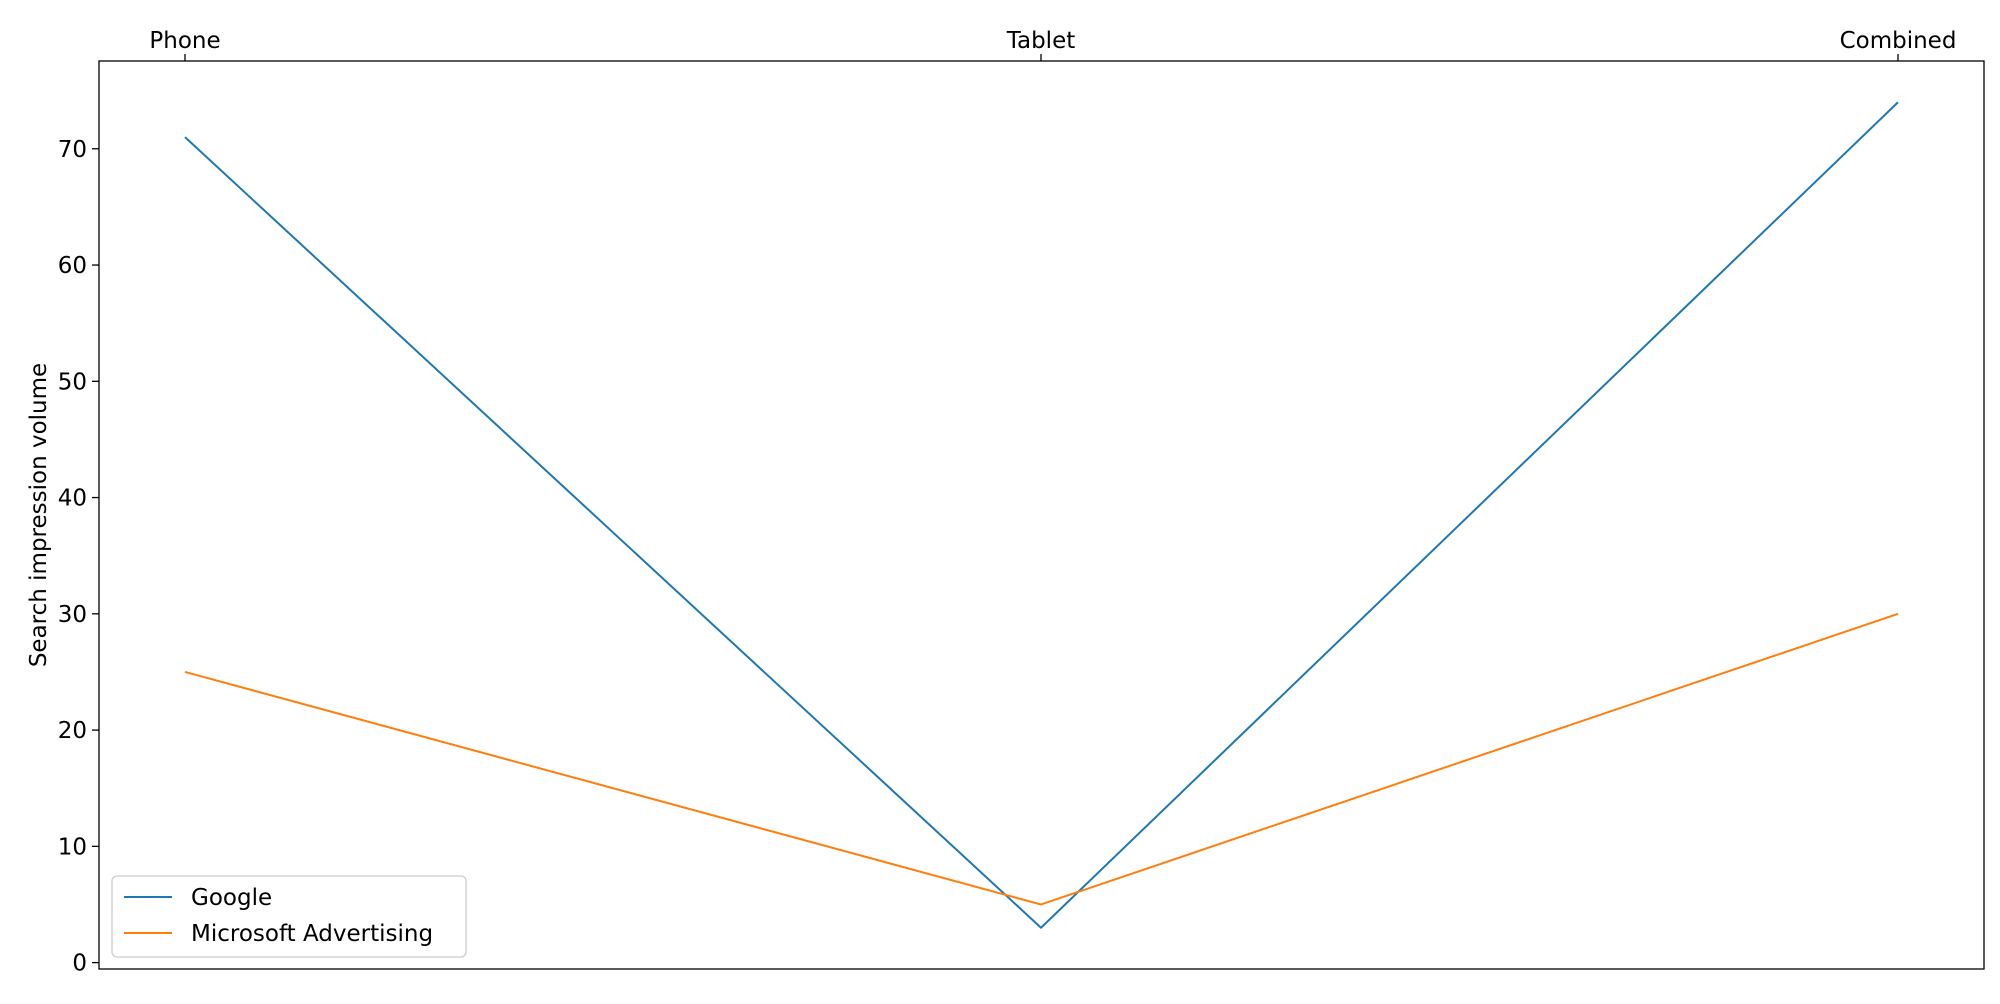 This screenshot has width=2000, height=1004. I want to click on legend-label: Google, so click(231, 898).